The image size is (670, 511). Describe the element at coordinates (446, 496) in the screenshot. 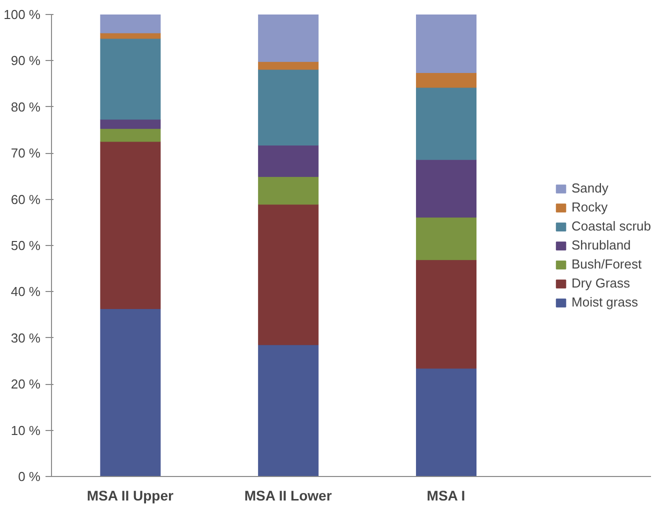

I see `x-tick-label: MSA I` at that location.